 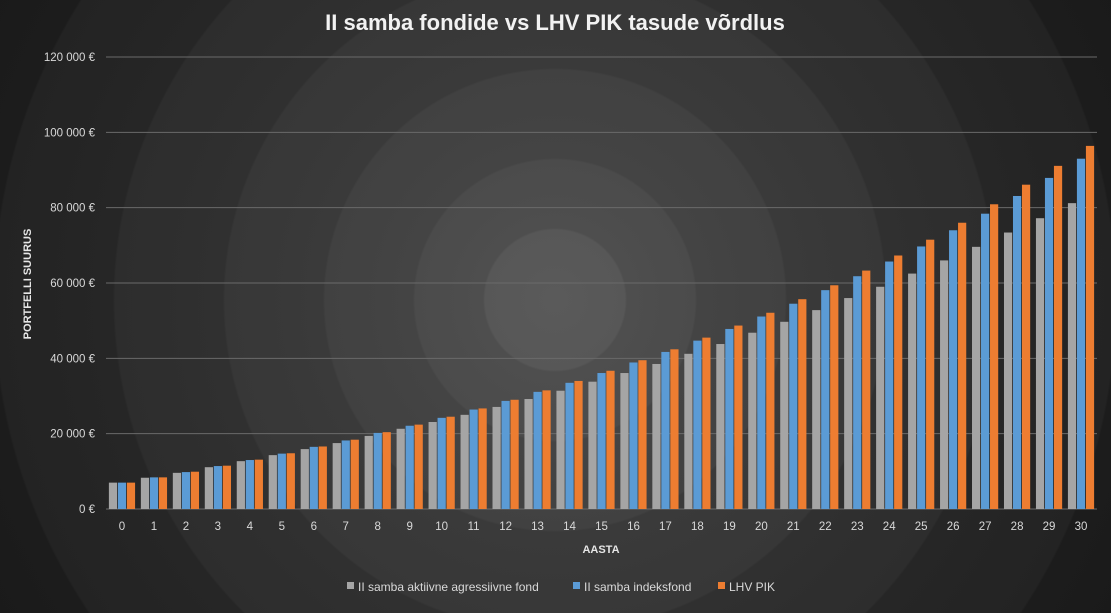 I want to click on y-tick-label: 60 000 €, so click(x=72, y=284).